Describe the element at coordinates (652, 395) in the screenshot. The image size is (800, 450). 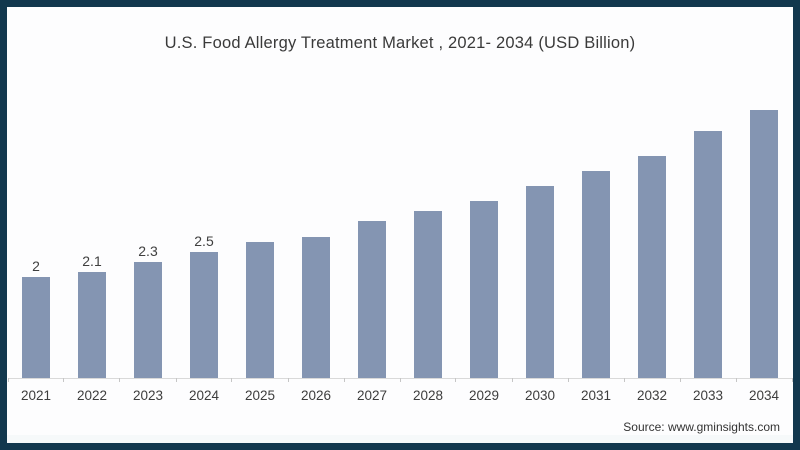
I see `x-axis-label-2032: 2032` at that location.